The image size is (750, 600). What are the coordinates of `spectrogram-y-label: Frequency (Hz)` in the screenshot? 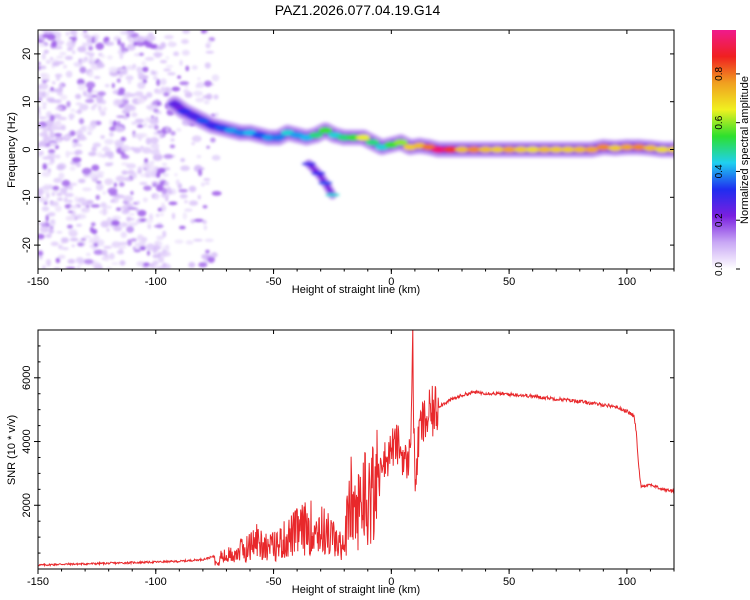 It's located at (12, 150).